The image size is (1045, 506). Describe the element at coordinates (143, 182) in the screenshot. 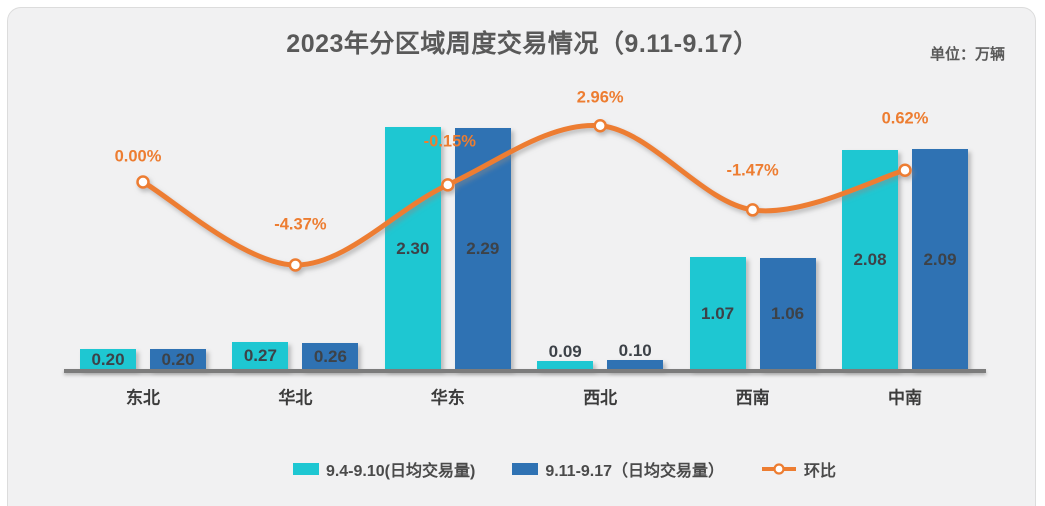

I see `line-marker-东北` at that location.